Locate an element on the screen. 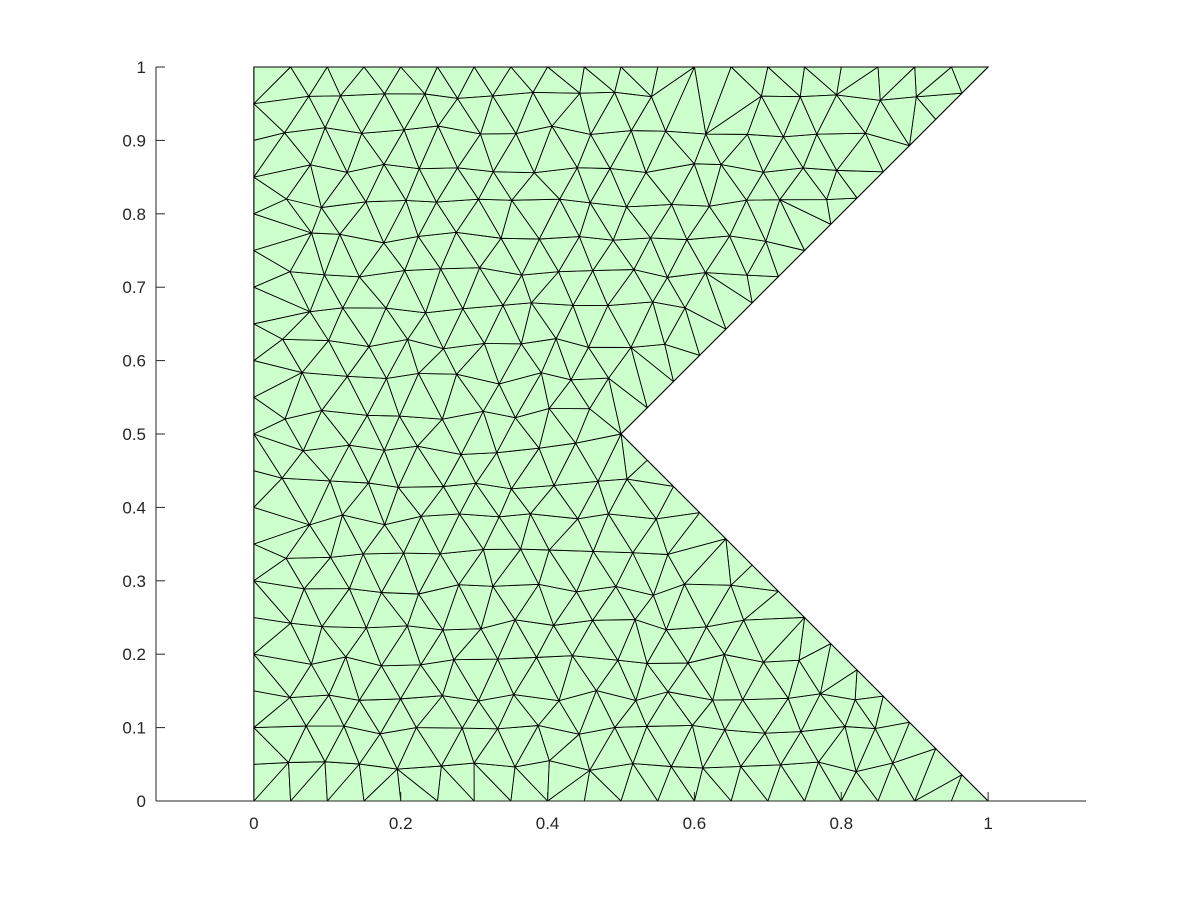 This screenshot has width=1200, height=900. y-tick-label: 0.4 is located at coordinates (134, 507).